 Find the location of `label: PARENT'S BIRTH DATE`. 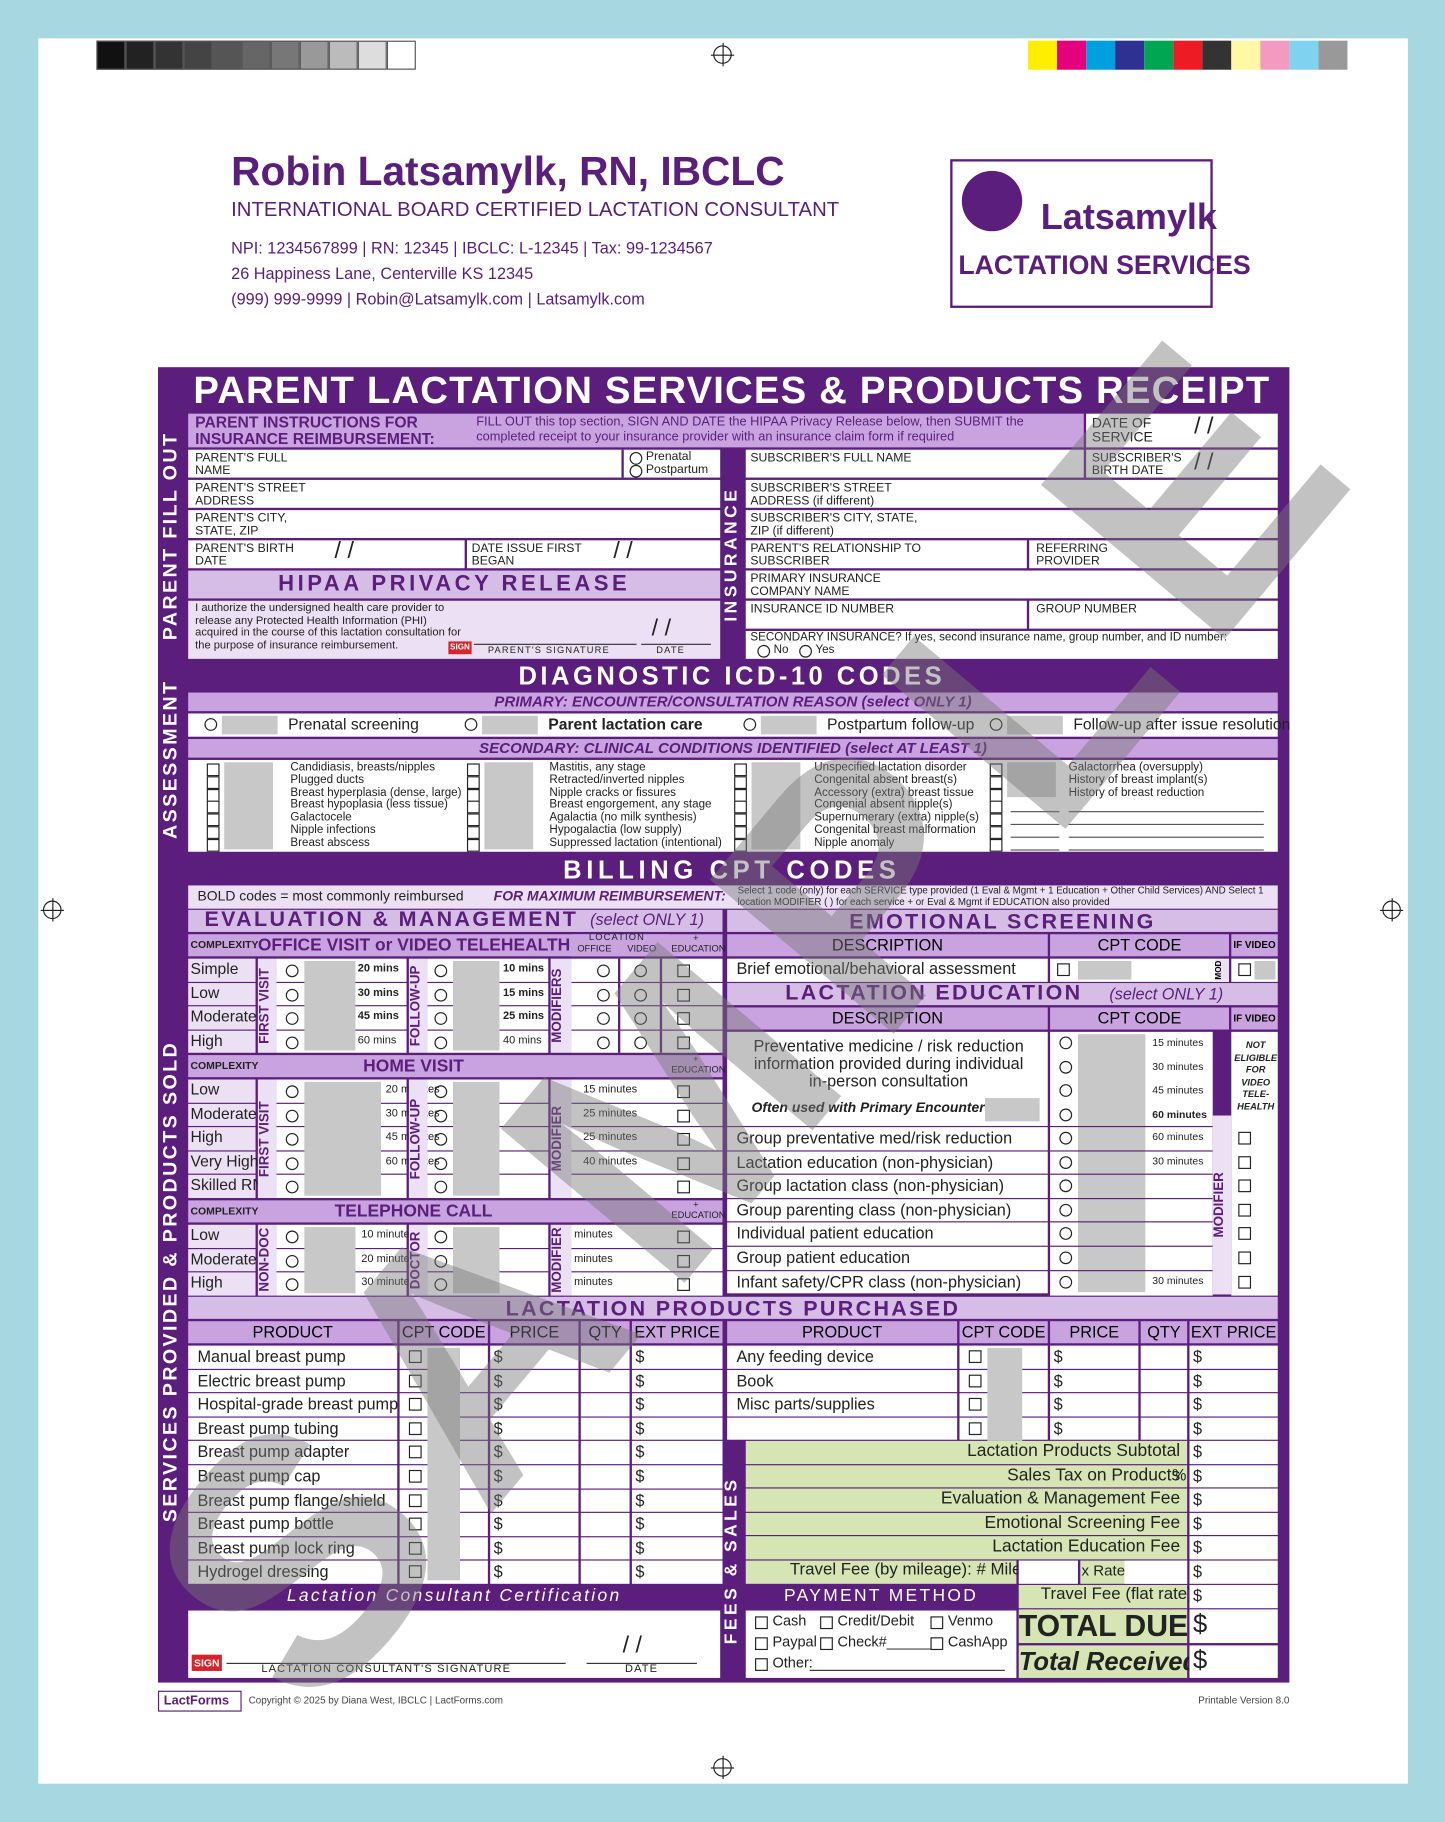

label: PARENT'S BIRTH DATE is located at coordinates (244, 554).